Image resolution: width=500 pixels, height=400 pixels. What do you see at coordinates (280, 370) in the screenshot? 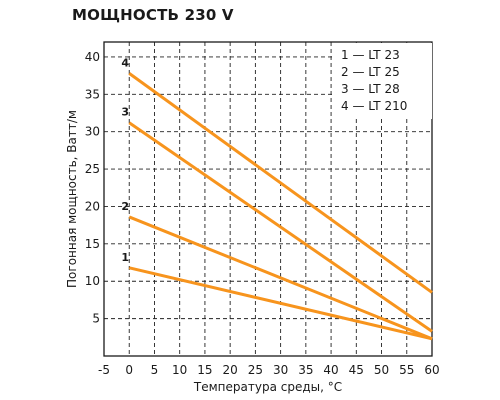
I see `x-tick-label: 30` at bounding box center [280, 370].